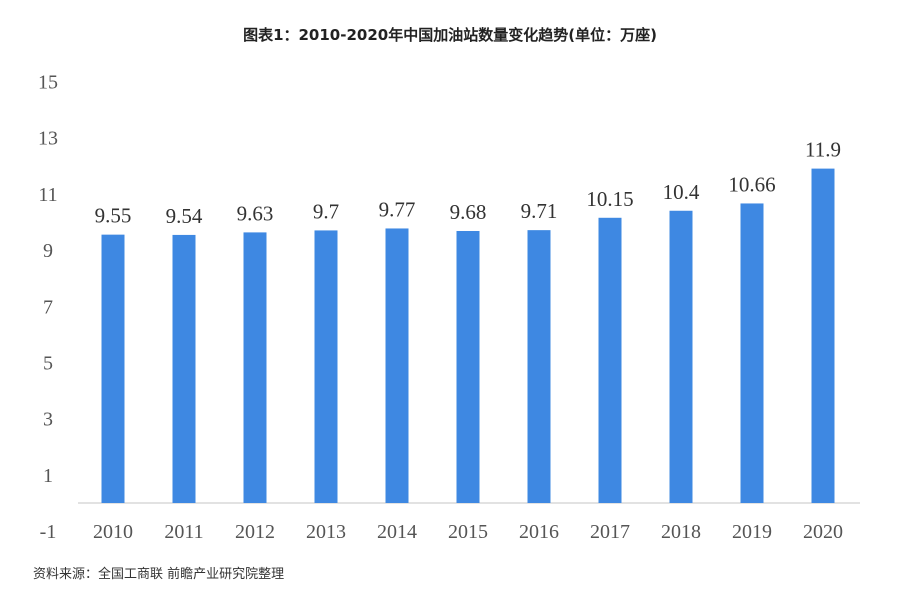  I want to click on data-label: 10.4, so click(681, 192).